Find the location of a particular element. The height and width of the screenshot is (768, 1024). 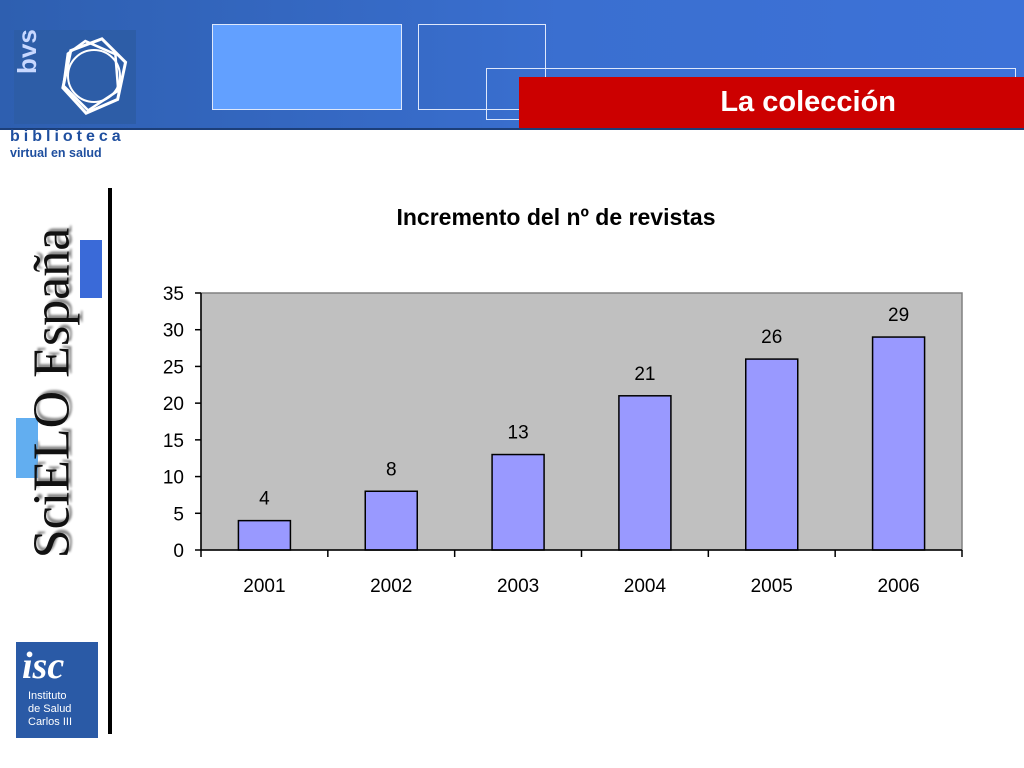

bvs-wordmark: biblioteca virtual en salud is located at coordinates (76, 144).